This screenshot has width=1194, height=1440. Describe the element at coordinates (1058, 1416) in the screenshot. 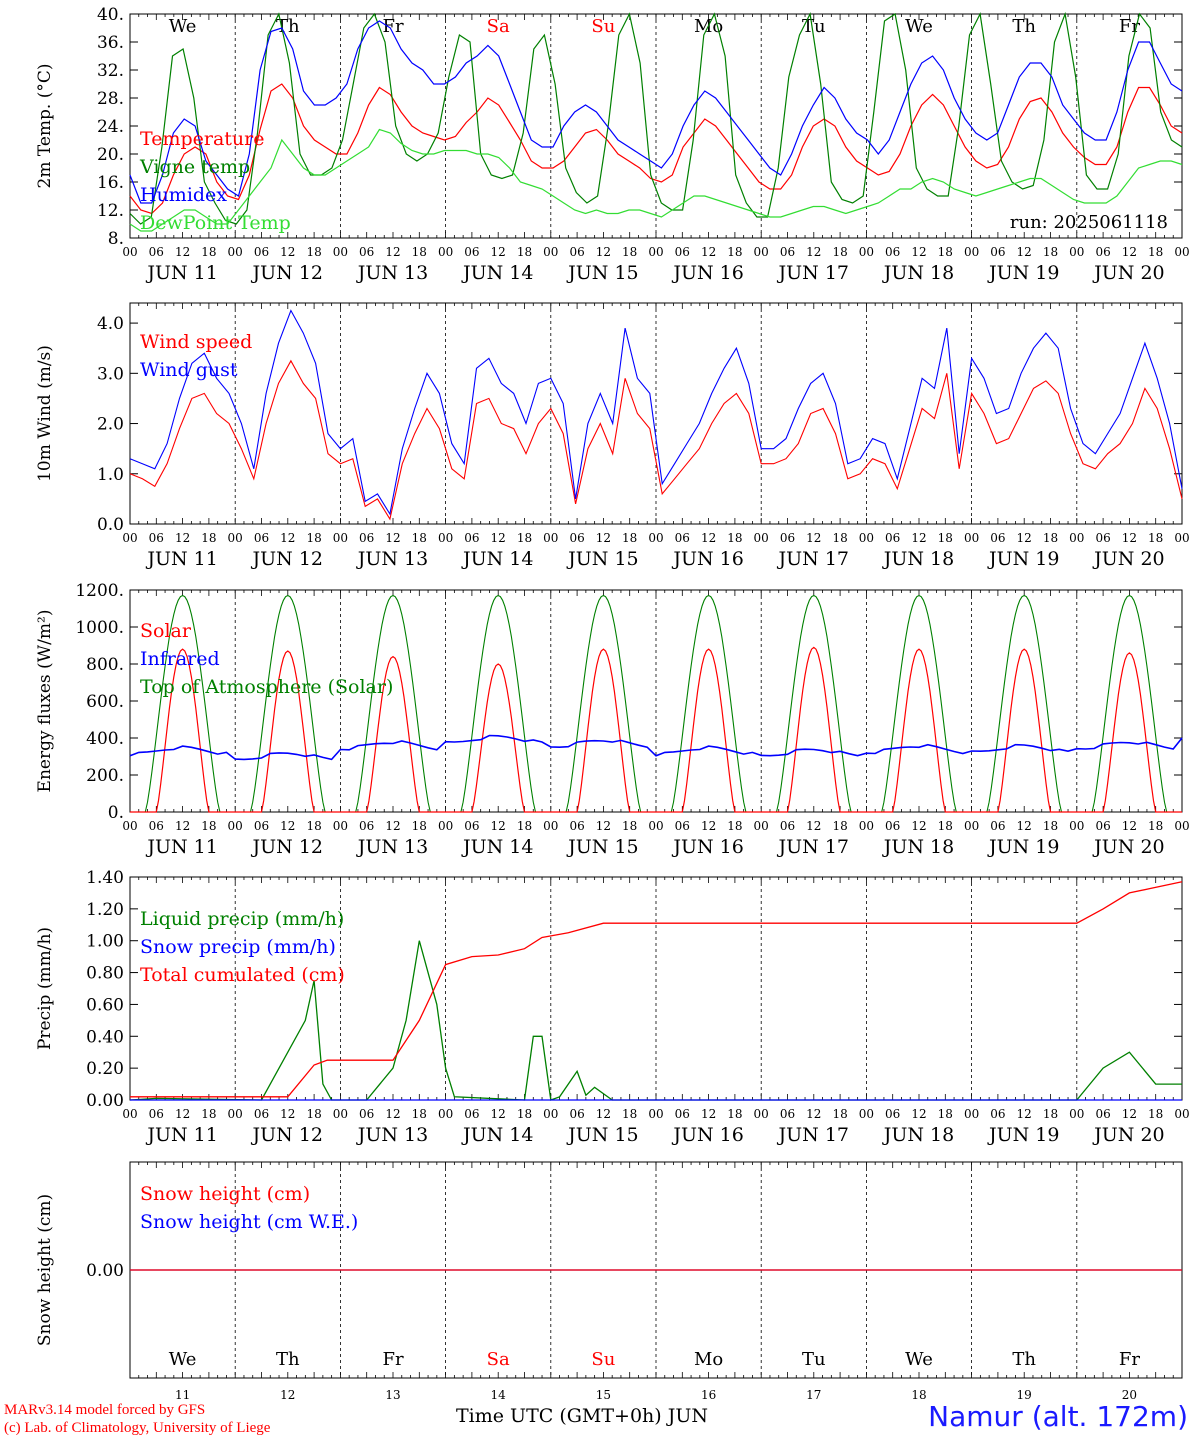

I see `site-label: Namur (alt. 172m)` at that location.